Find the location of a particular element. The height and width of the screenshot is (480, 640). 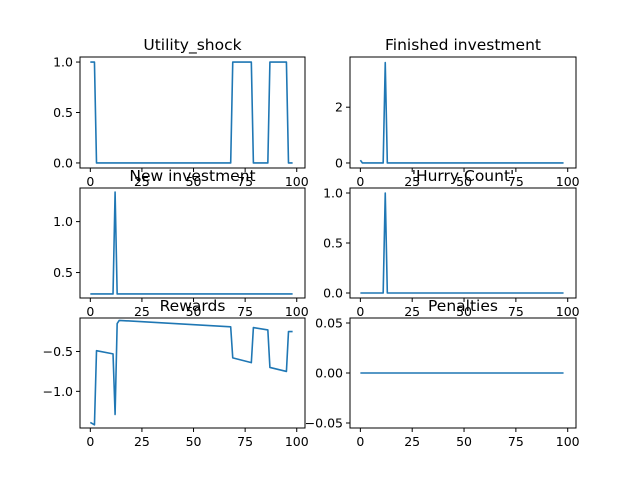

subplot-title: Penalties is located at coordinates (463, 306).